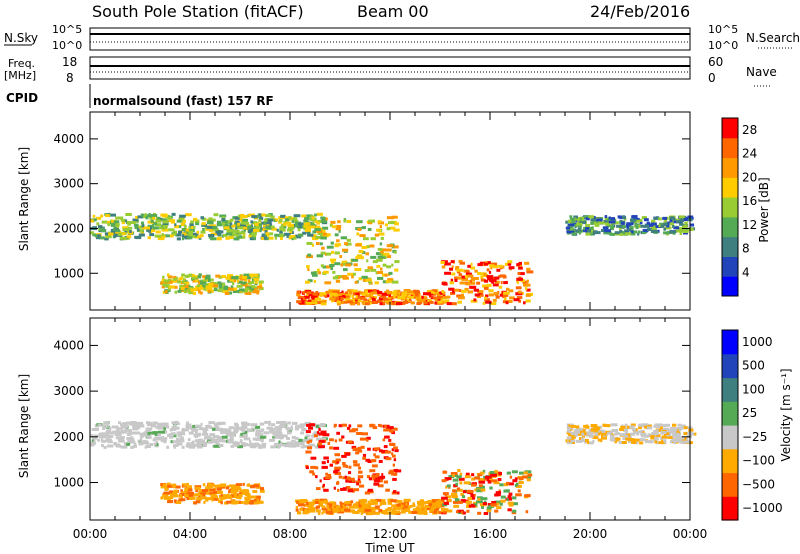 Image resolution: width=800 pixels, height=554 pixels. Describe the element at coordinates (68, 139) in the screenshot. I see `ytick-label: 4000` at that location.